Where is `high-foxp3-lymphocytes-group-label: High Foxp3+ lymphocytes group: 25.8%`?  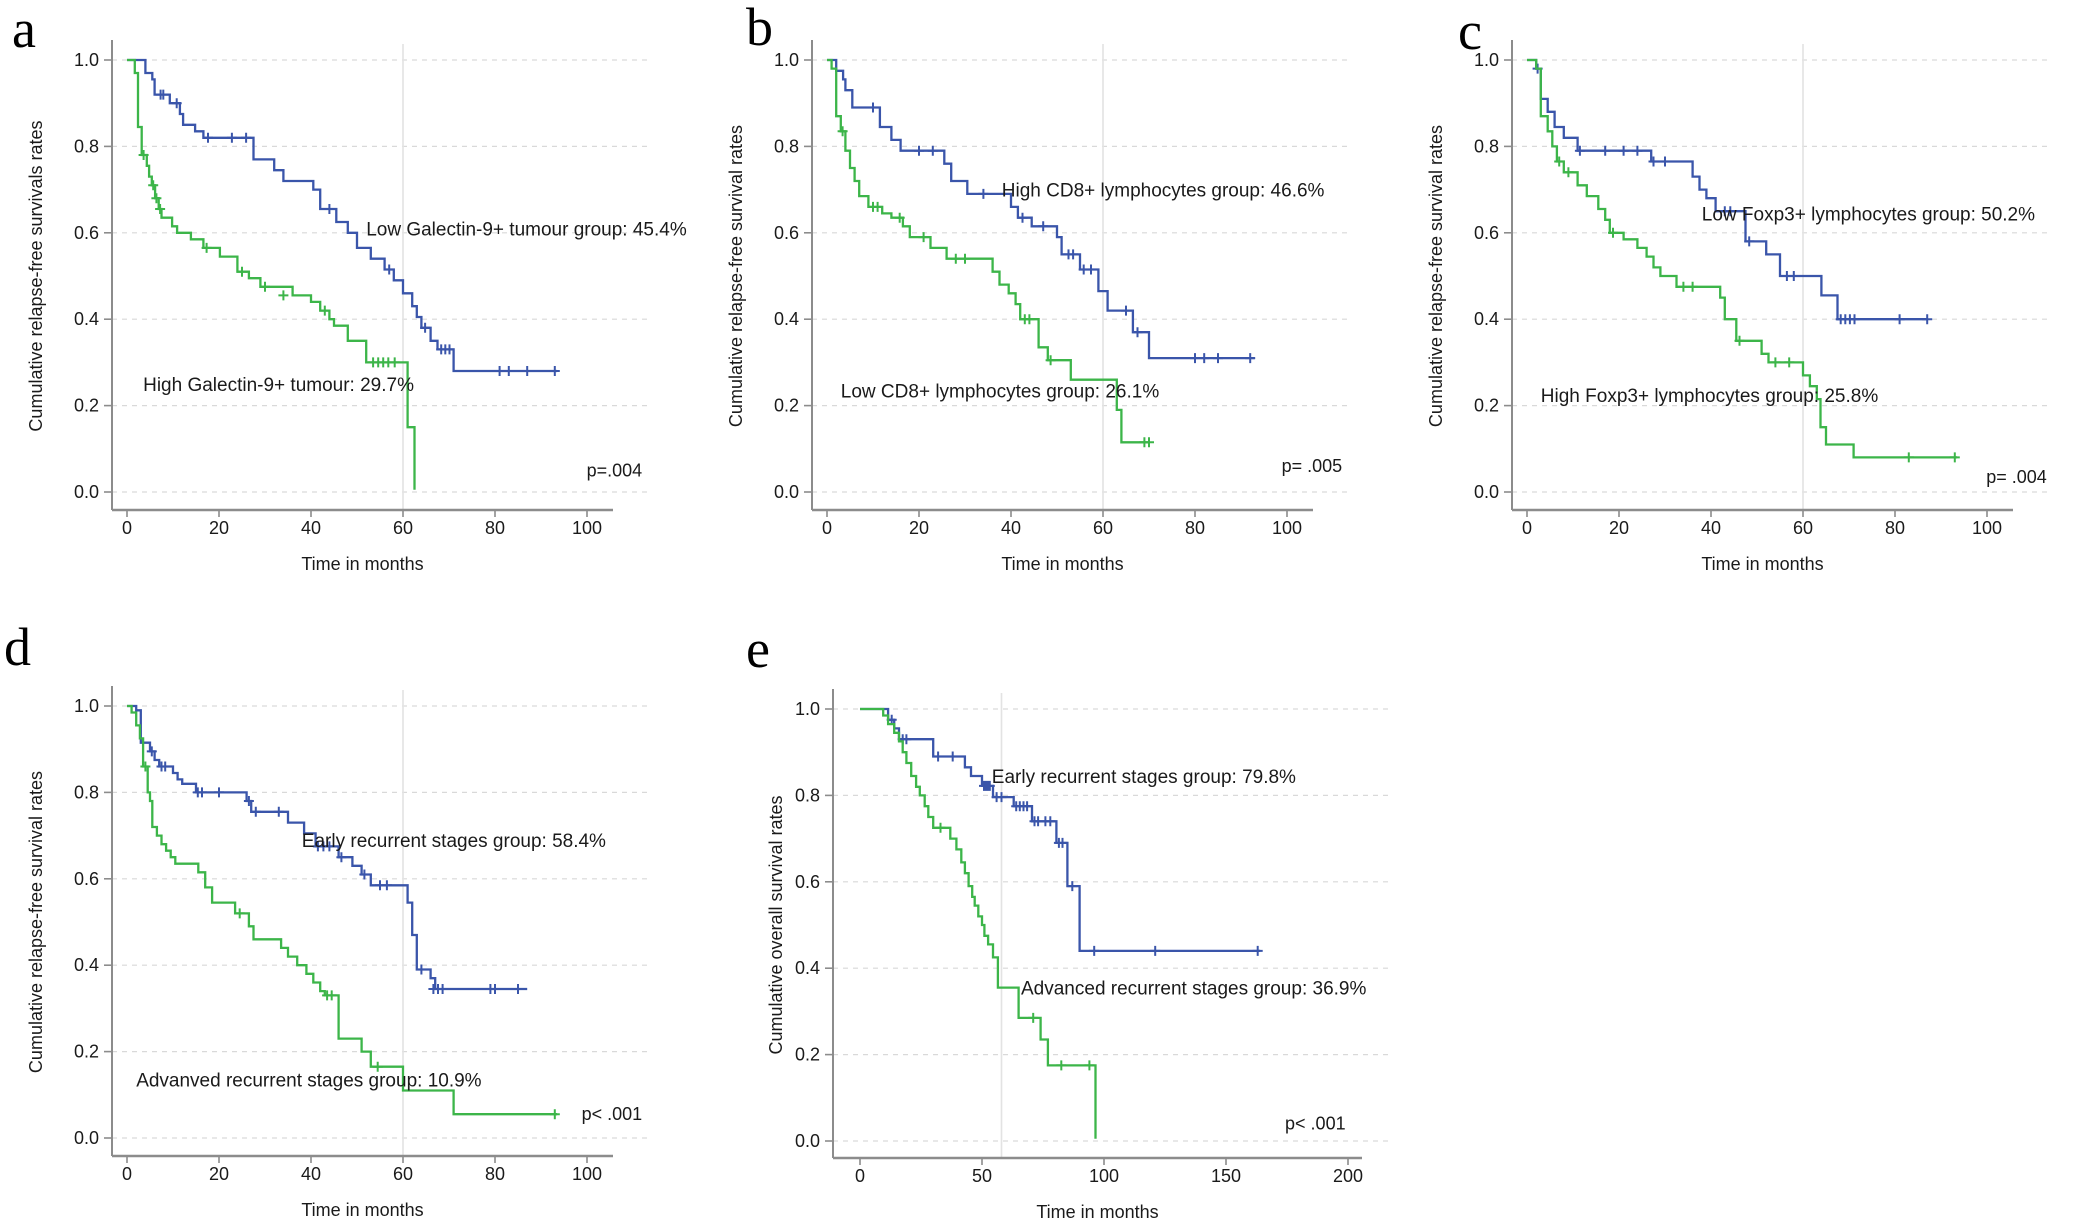 high-foxp3-lymphocytes-group-label: High Foxp3+ lymphocytes group: 25.8% is located at coordinates (1710, 396).